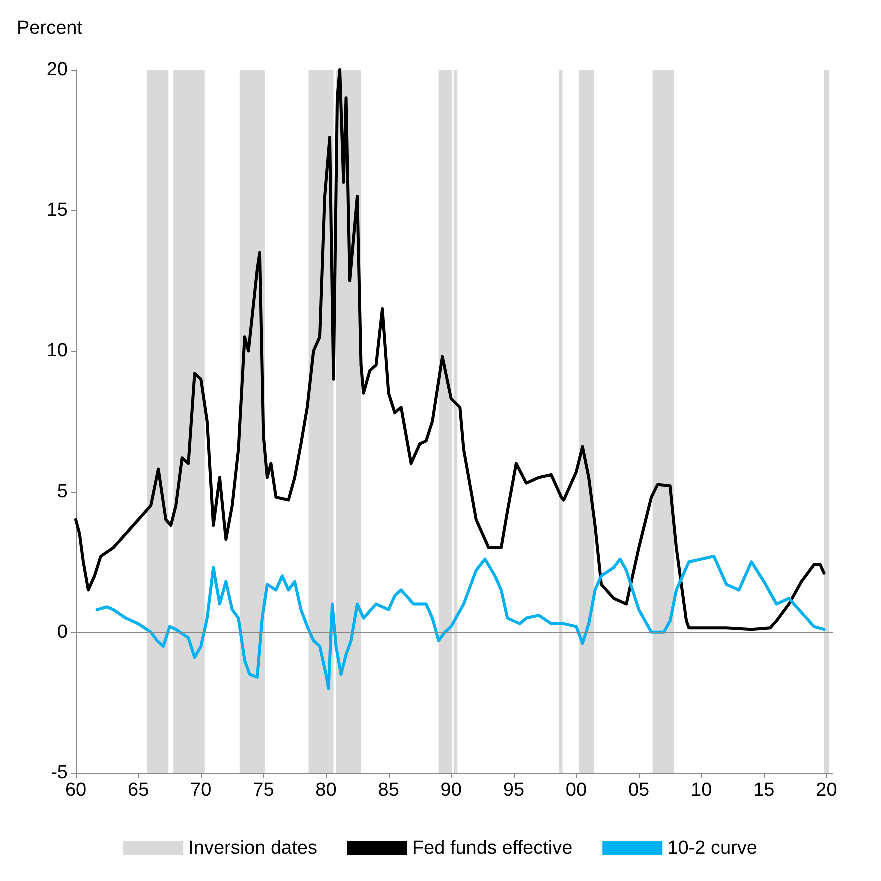 The width and height of the screenshot is (881, 881). I want to click on x-tick-label: 85, so click(389, 790).